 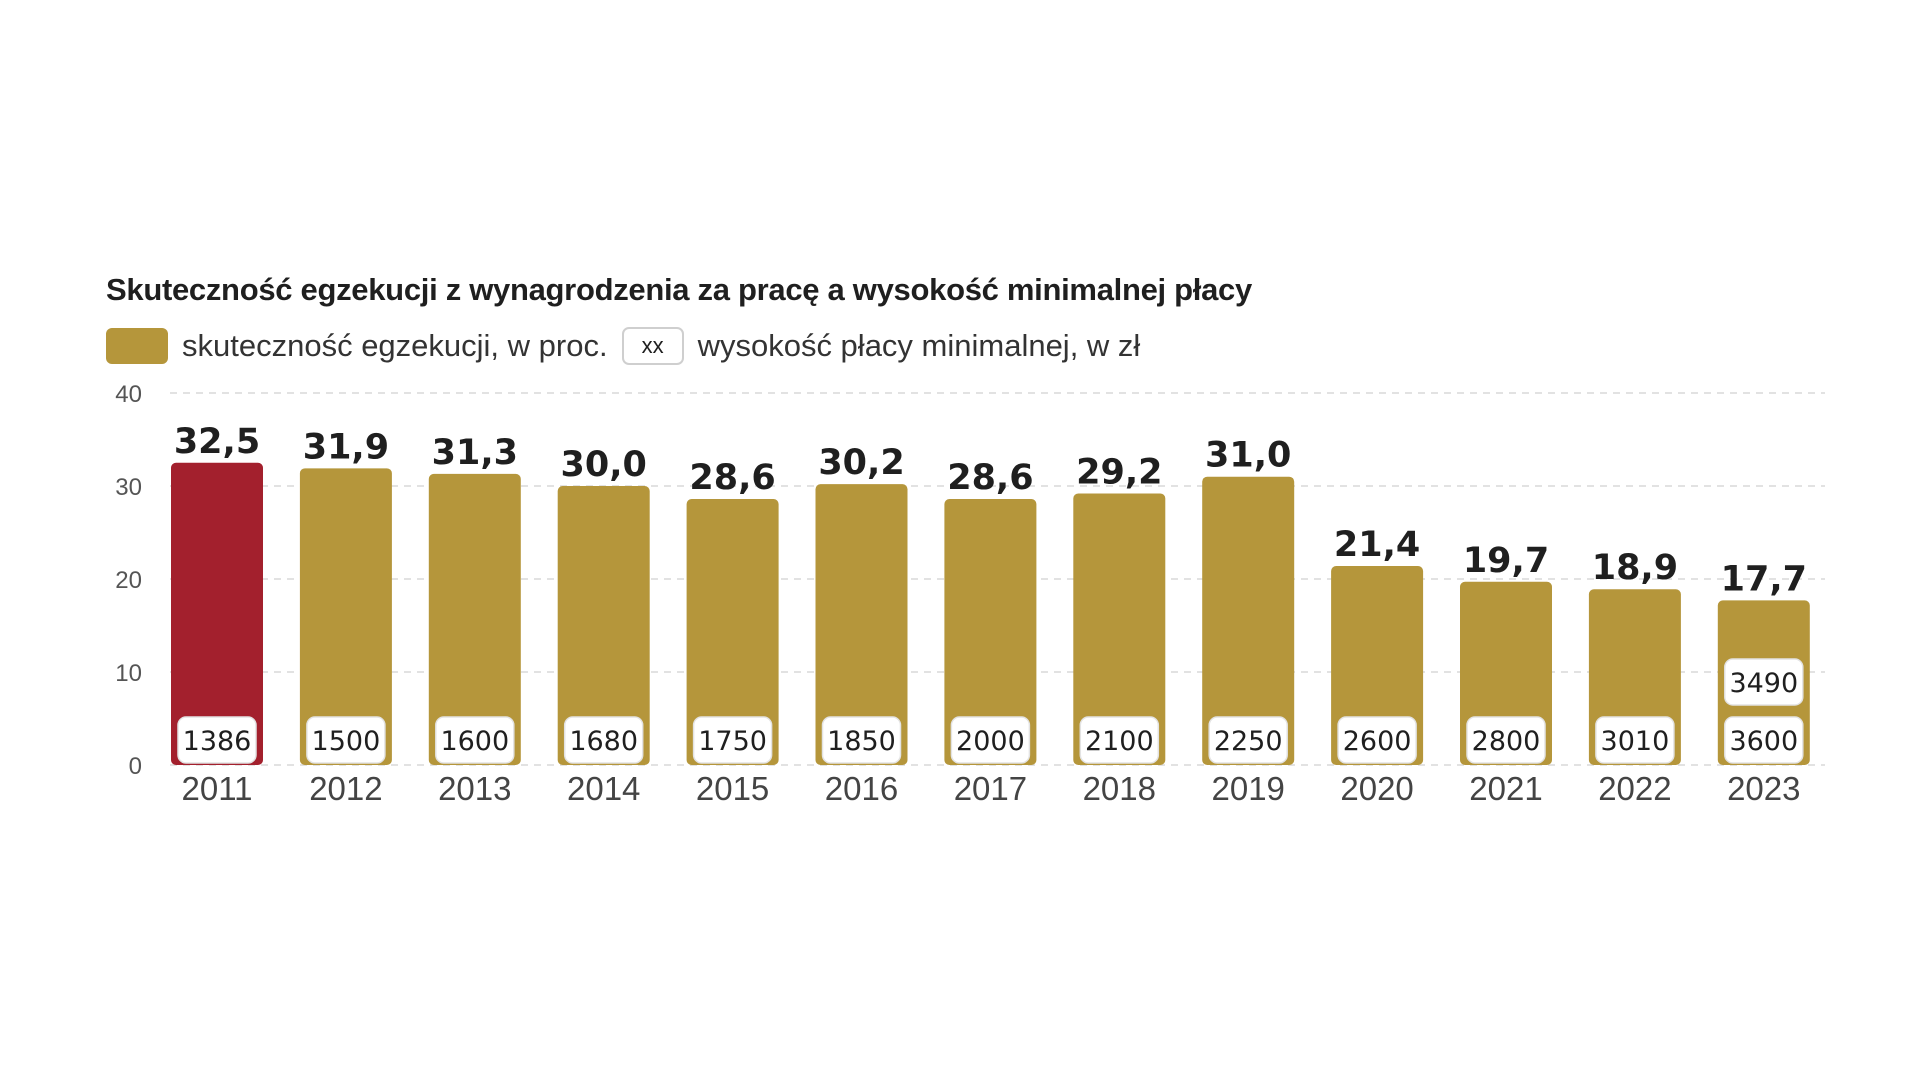 What do you see at coordinates (1376, 788) in the screenshot?
I see `x-tick-label: 2020` at bounding box center [1376, 788].